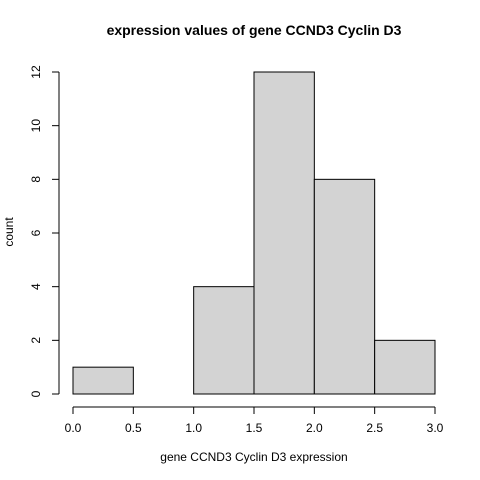 This screenshot has height=480, width=480. Describe the element at coordinates (314, 428) in the screenshot. I see `x-tick-label: 2.0` at that location.